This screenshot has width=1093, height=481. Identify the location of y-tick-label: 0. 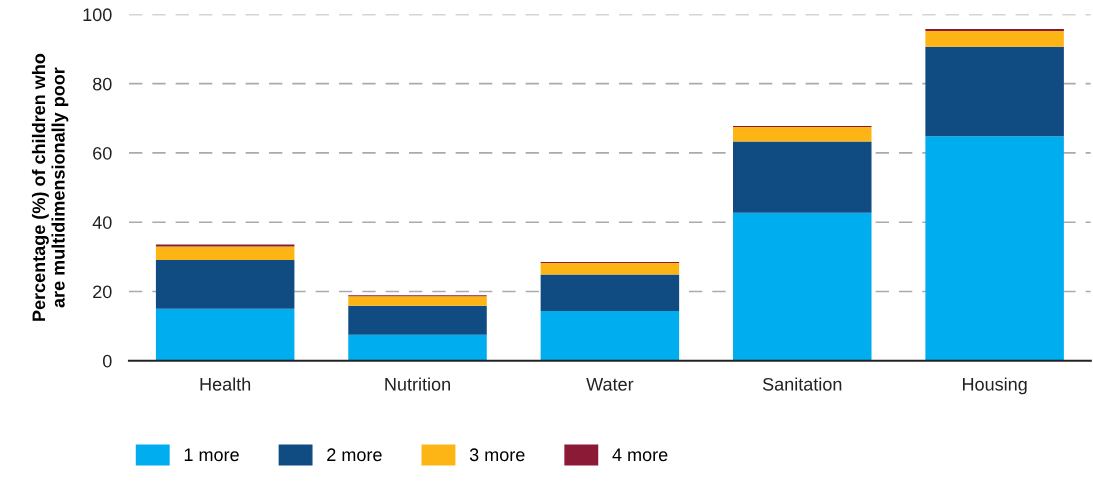
(107, 361).